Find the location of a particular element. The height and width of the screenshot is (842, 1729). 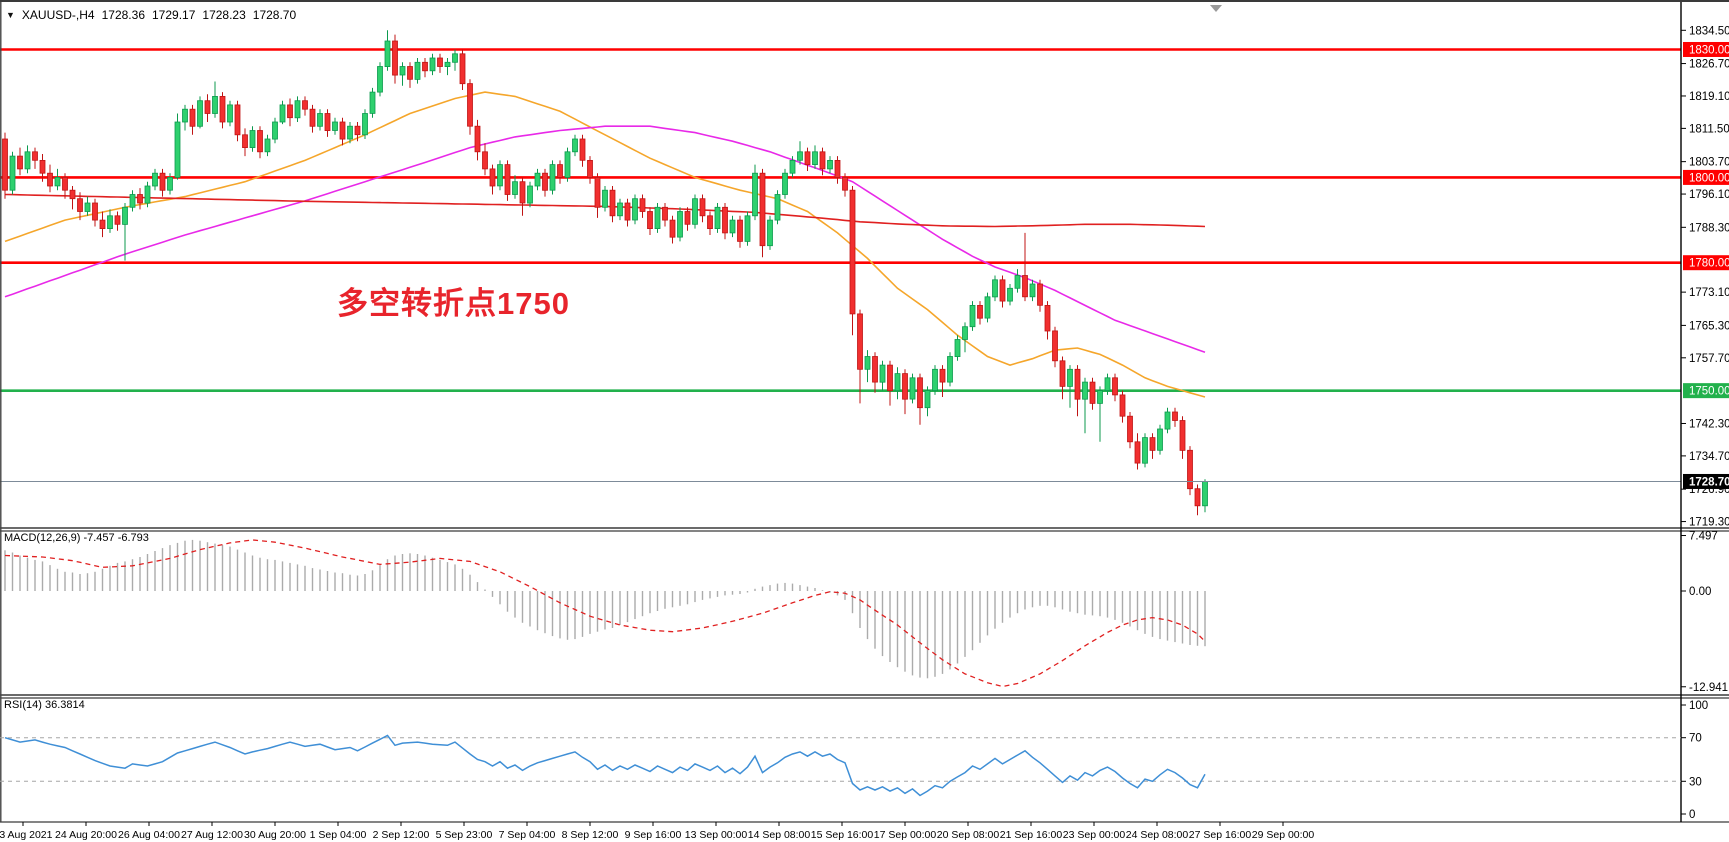

time-tick-label: 1 Sep 04:00 is located at coordinates (338, 835).